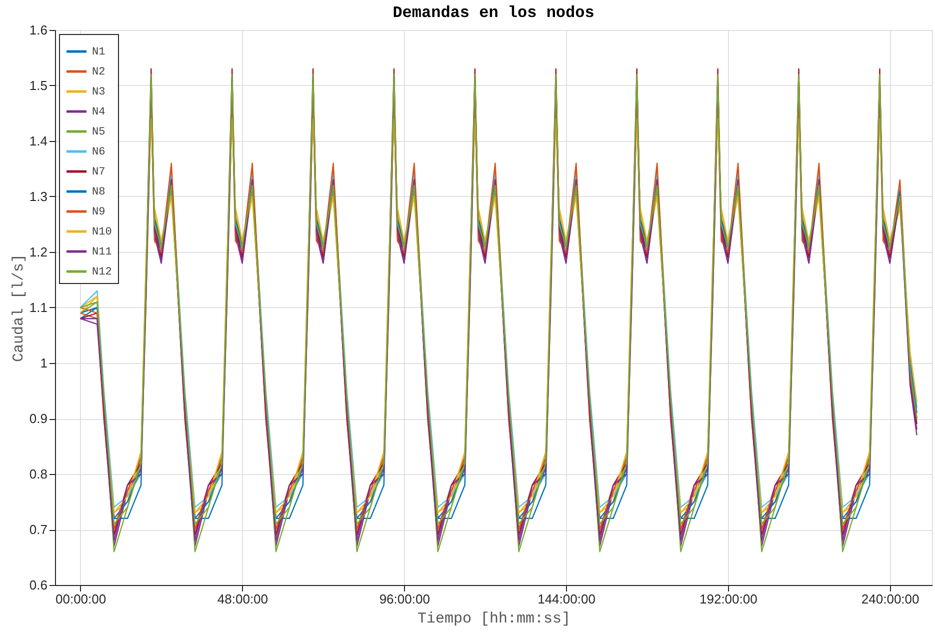 The width and height of the screenshot is (935, 639). I want to click on x-tick-label: 96:00:00, so click(404, 599).